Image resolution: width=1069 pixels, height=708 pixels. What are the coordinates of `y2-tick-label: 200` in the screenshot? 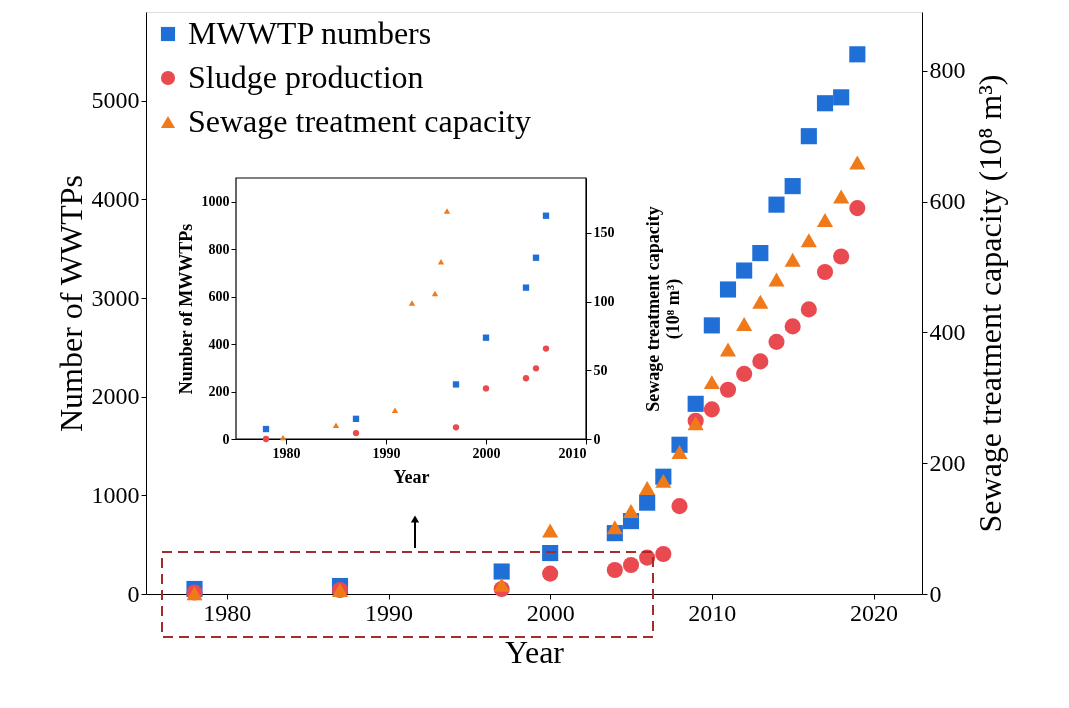 It's located at (947, 462).